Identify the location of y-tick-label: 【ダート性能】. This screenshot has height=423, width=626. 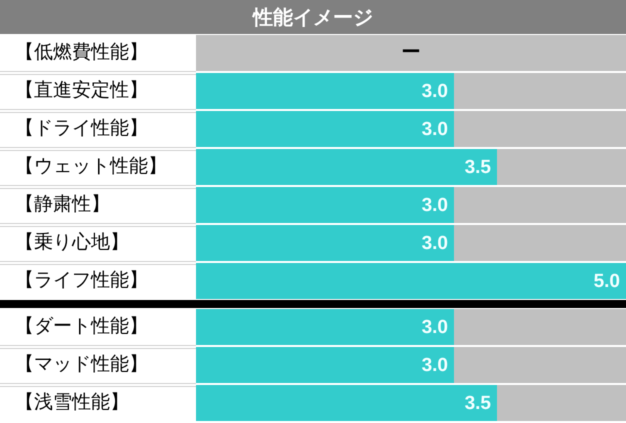
(81, 325).